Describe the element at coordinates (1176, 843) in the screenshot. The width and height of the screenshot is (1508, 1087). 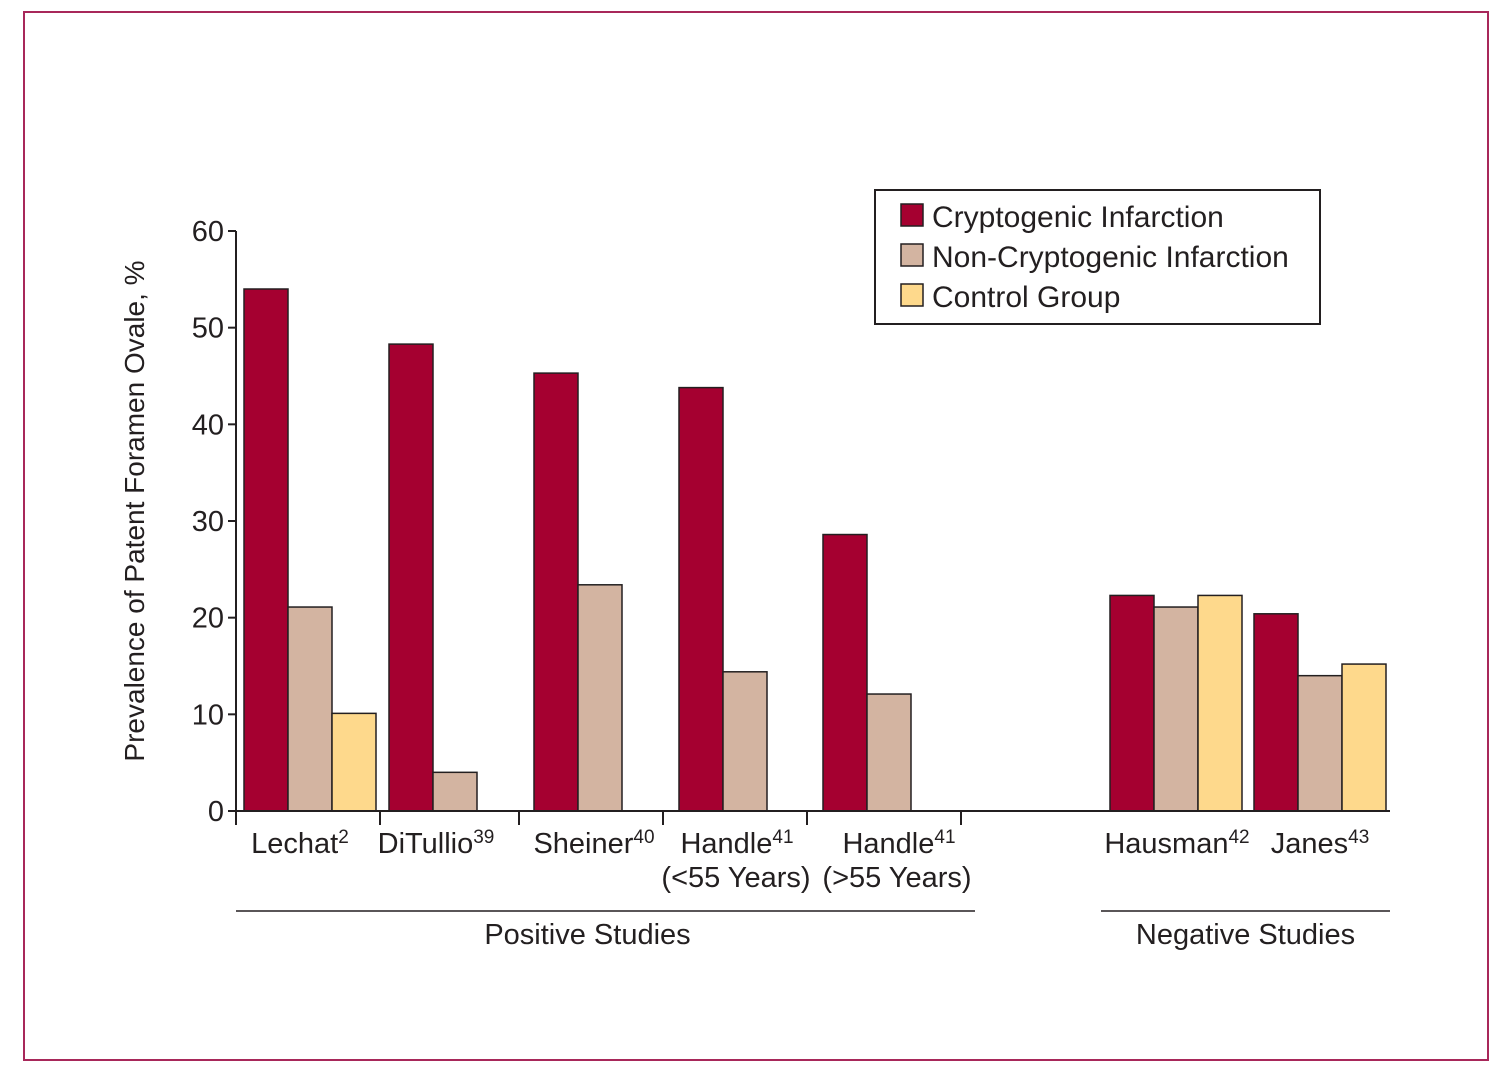
I see `x-tick-label: Hausman42` at that location.